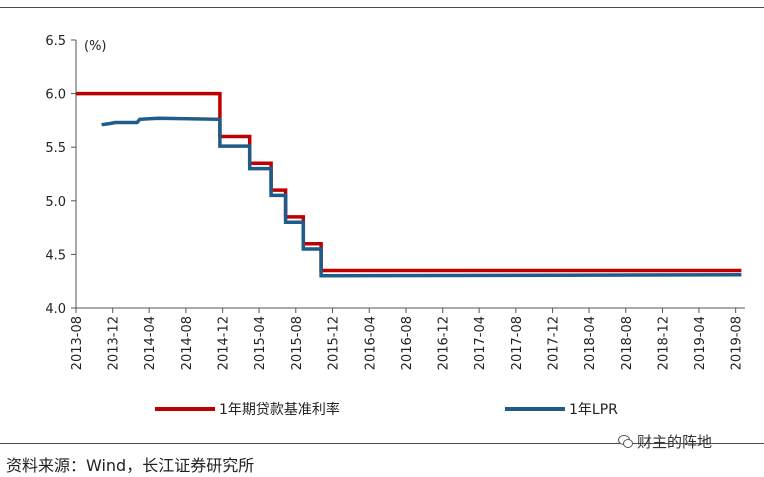 This screenshot has height=477, width=764. I want to click on x-tick-label: 2013-12, so click(114, 343).